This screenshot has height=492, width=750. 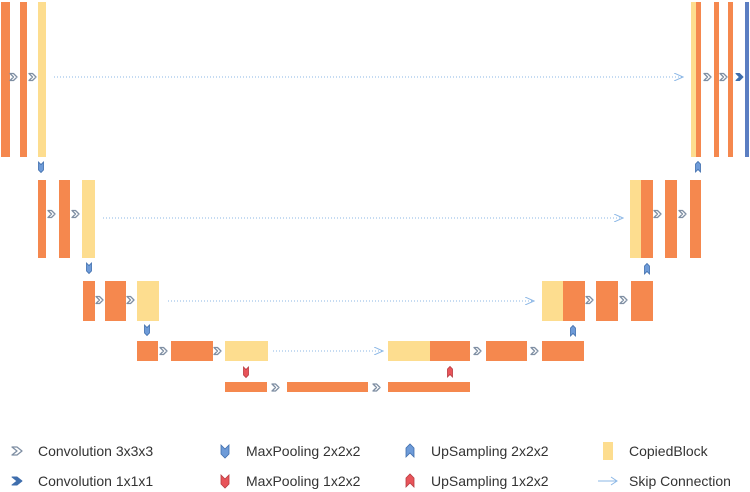 I want to click on legend-item-upsample-2x2x2: UpSampling 2x2x2, so click(x=474, y=451).